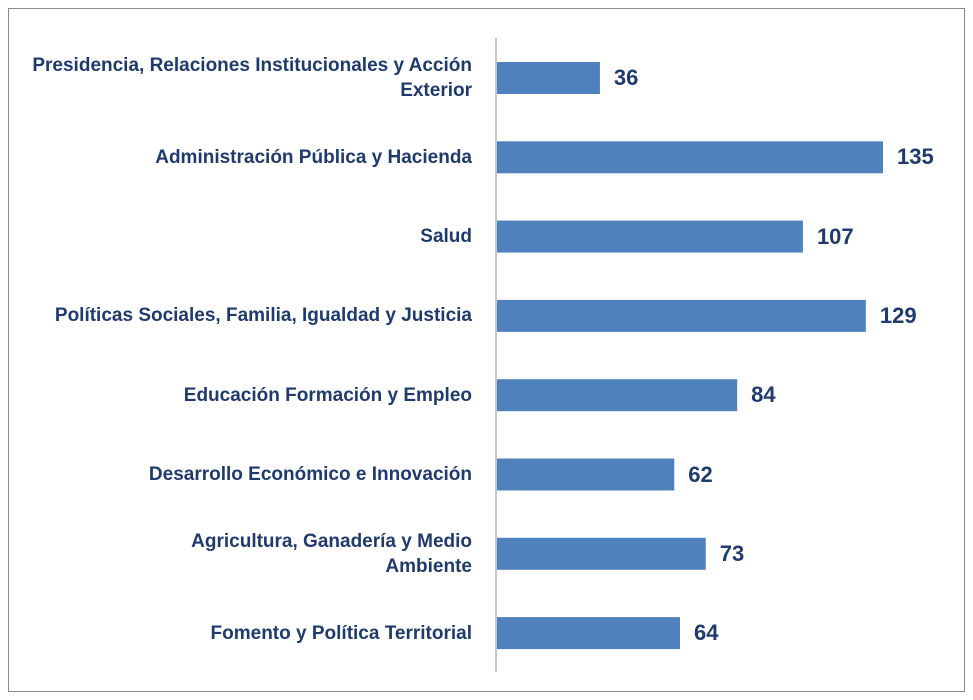 The width and height of the screenshot is (973, 700). Describe the element at coordinates (763, 395) in the screenshot. I see `value-label: 84` at that location.